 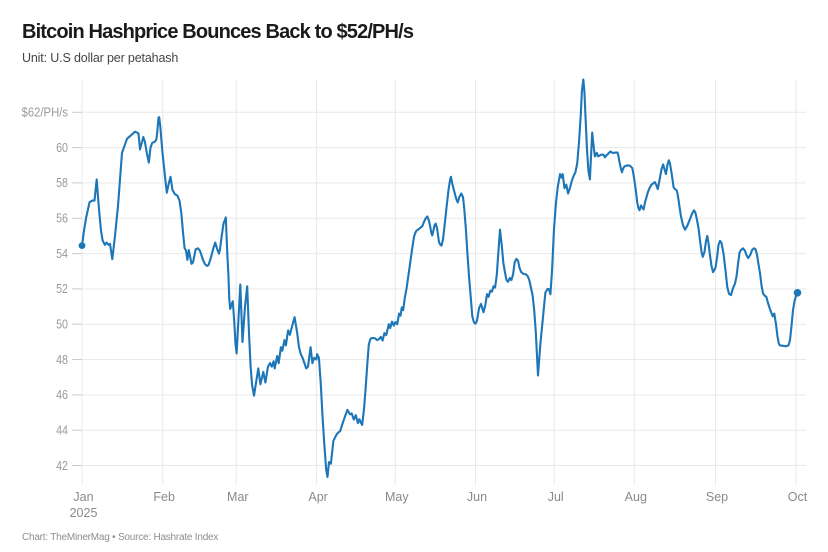 I want to click on svg-text: 50, so click(x=62, y=325).